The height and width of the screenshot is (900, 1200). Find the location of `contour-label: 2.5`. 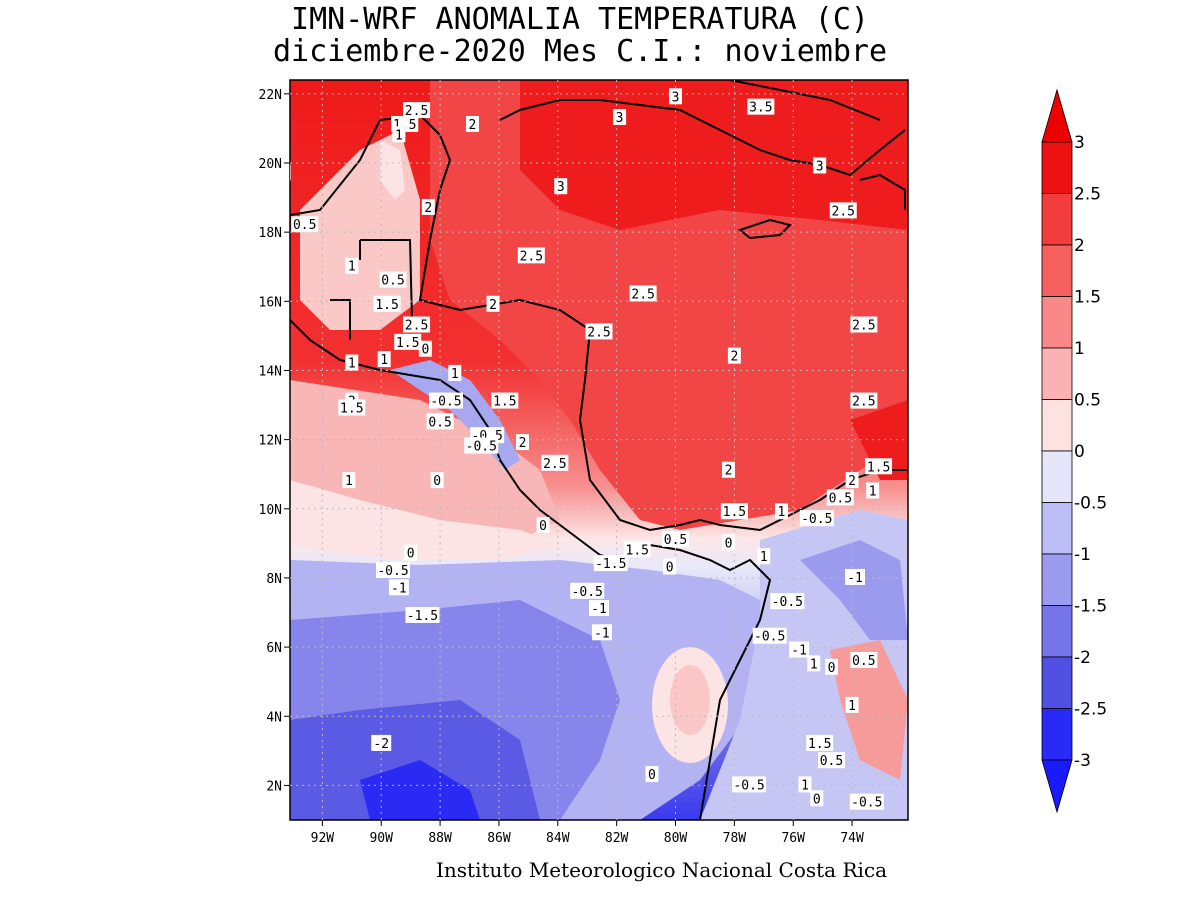

contour-label: 2.5 is located at coordinates (864, 401).